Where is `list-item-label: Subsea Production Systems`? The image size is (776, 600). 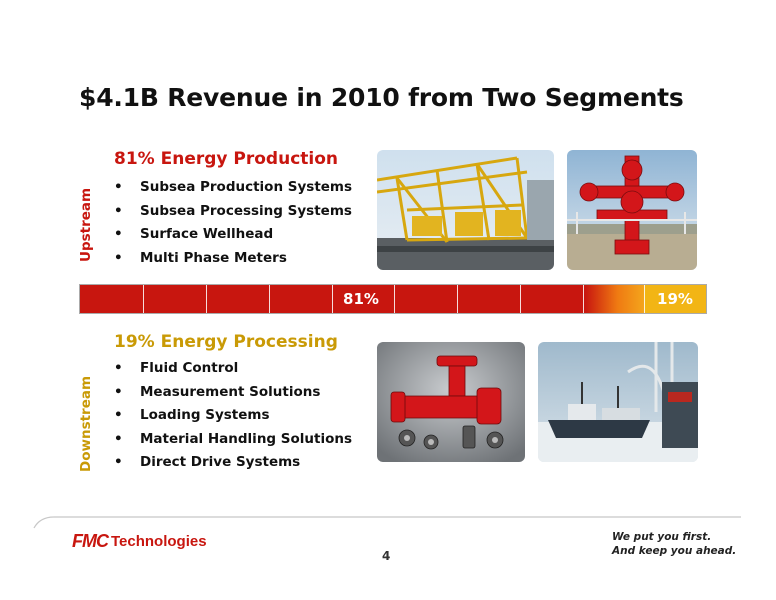 list-item-label: Subsea Production Systems is located at coordinates (246, 187).